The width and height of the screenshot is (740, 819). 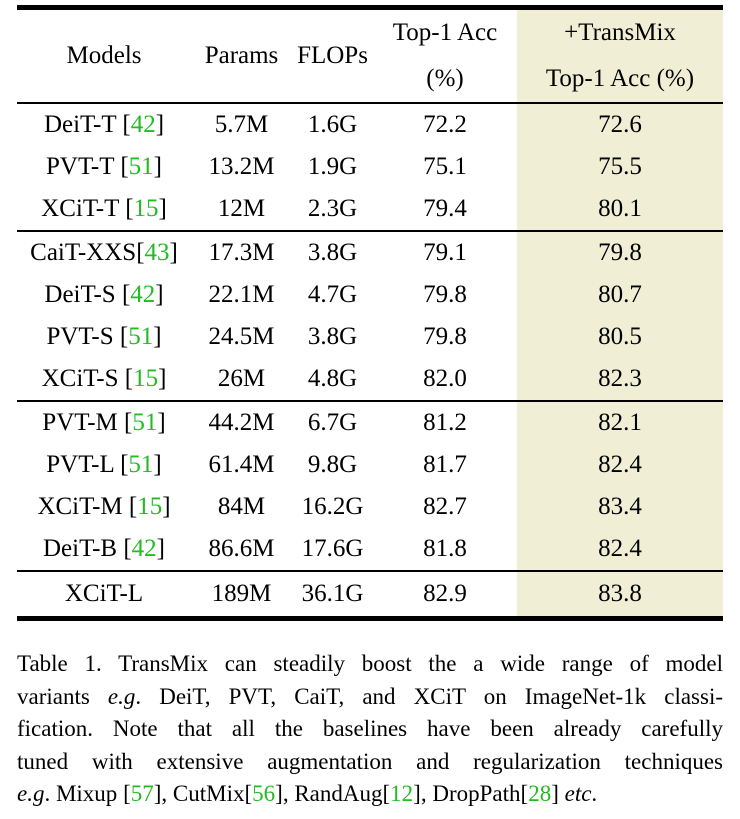 What do you see at coordinates (445, 550) in the screenshot?
I see `cell-top1: 81.8` at bounding box center [445, 550].